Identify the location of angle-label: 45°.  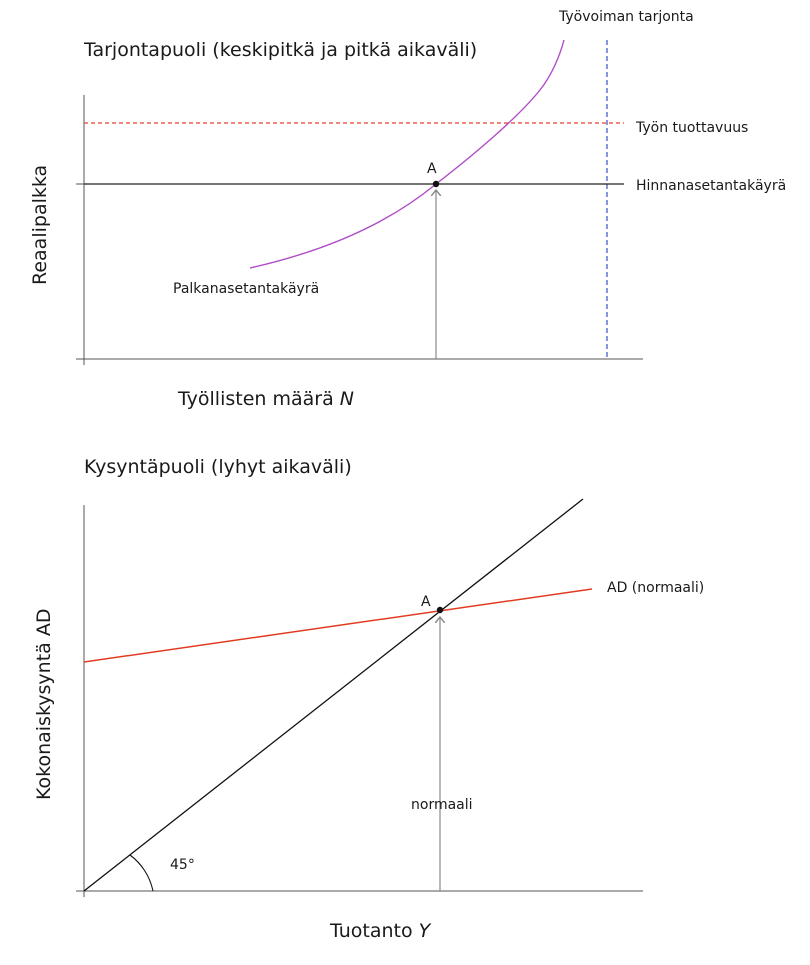
(182, 865).